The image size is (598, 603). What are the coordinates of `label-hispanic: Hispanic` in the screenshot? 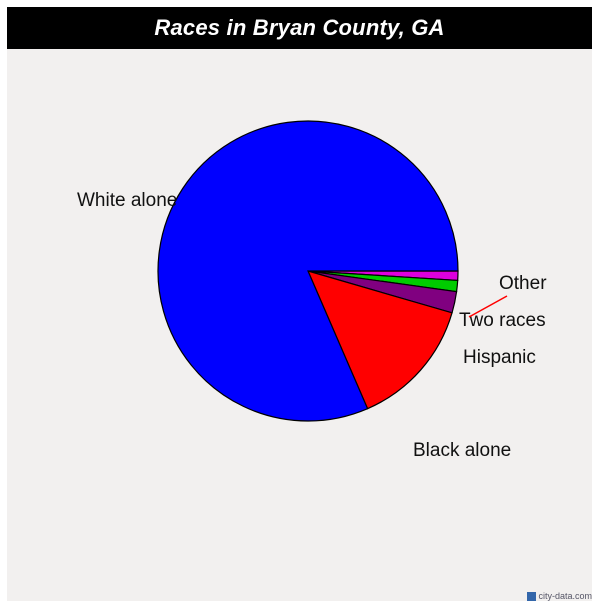 It's located at (499, 357).